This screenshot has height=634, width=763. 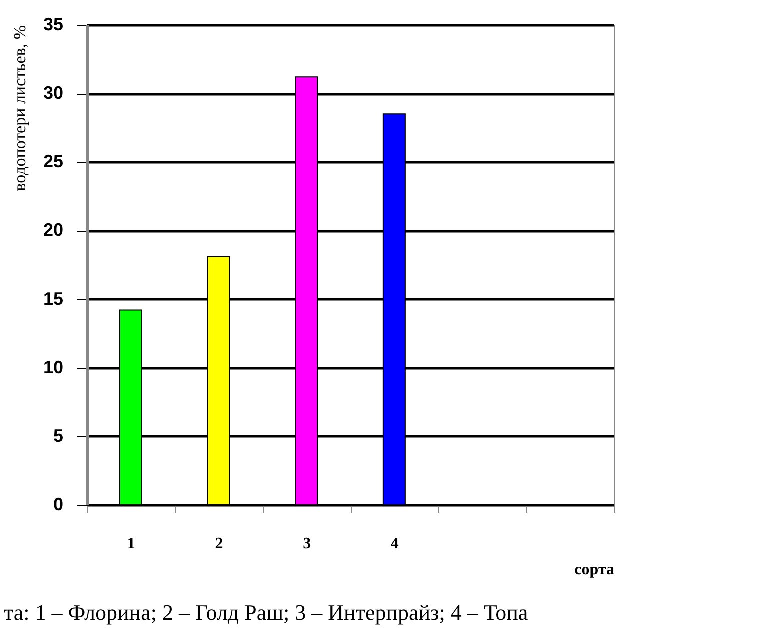 I want to click on y-tick-label: 35, so click(x=53, y=24).